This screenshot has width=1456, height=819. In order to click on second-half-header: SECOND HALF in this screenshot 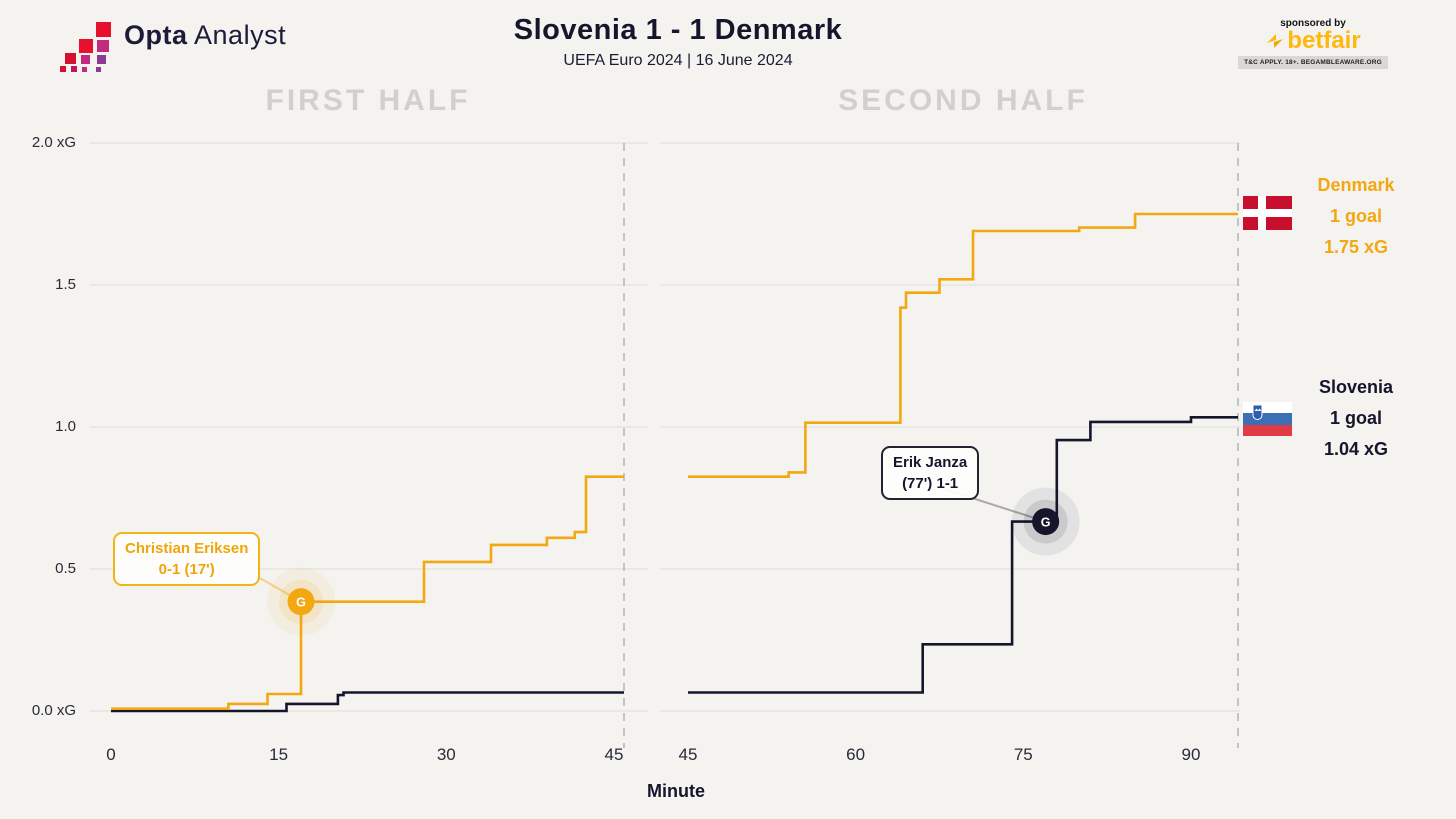, I will do `click(963, 100)`.